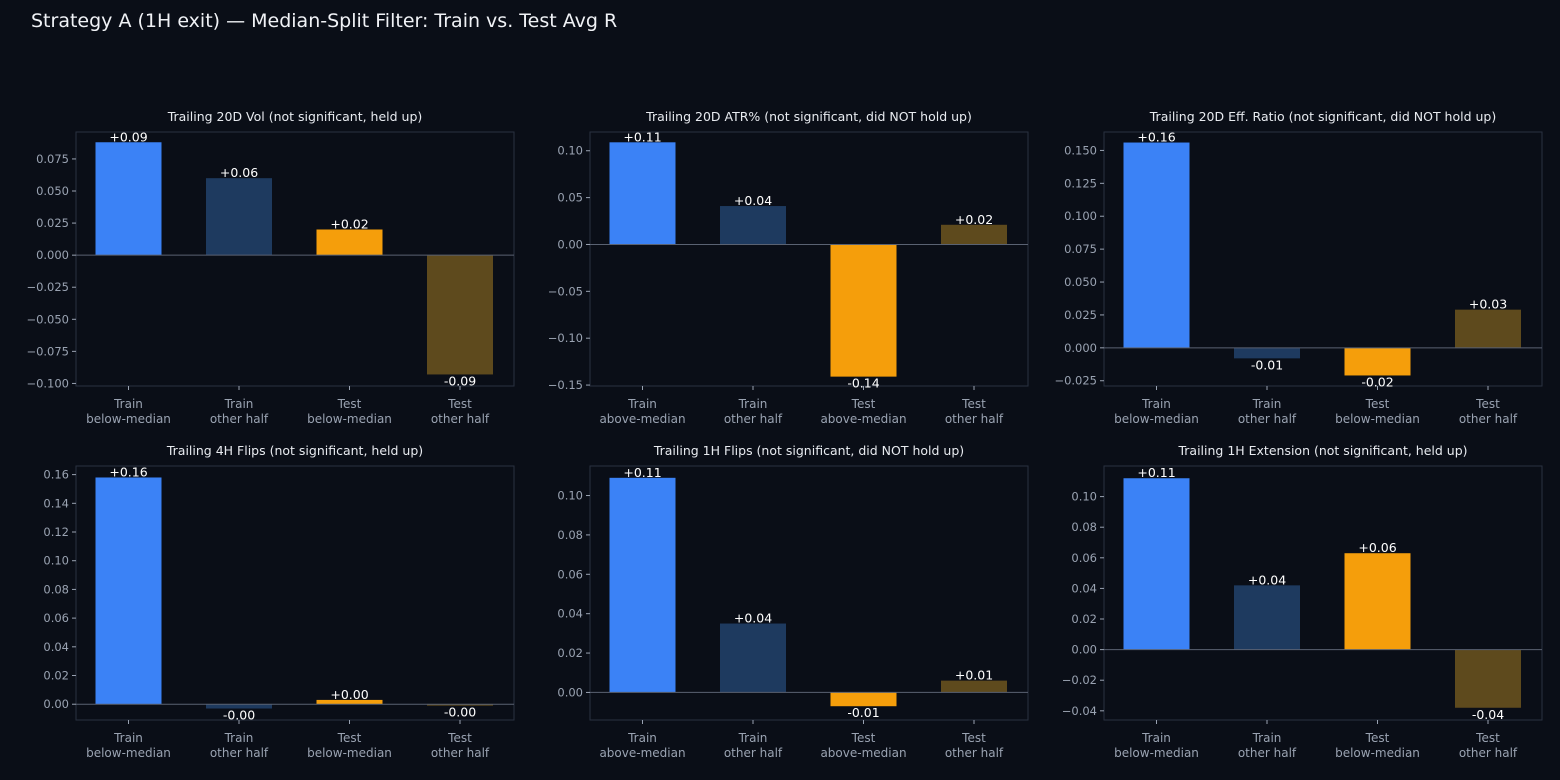  I want to click on data-label: -0.14, so click(863, 383).